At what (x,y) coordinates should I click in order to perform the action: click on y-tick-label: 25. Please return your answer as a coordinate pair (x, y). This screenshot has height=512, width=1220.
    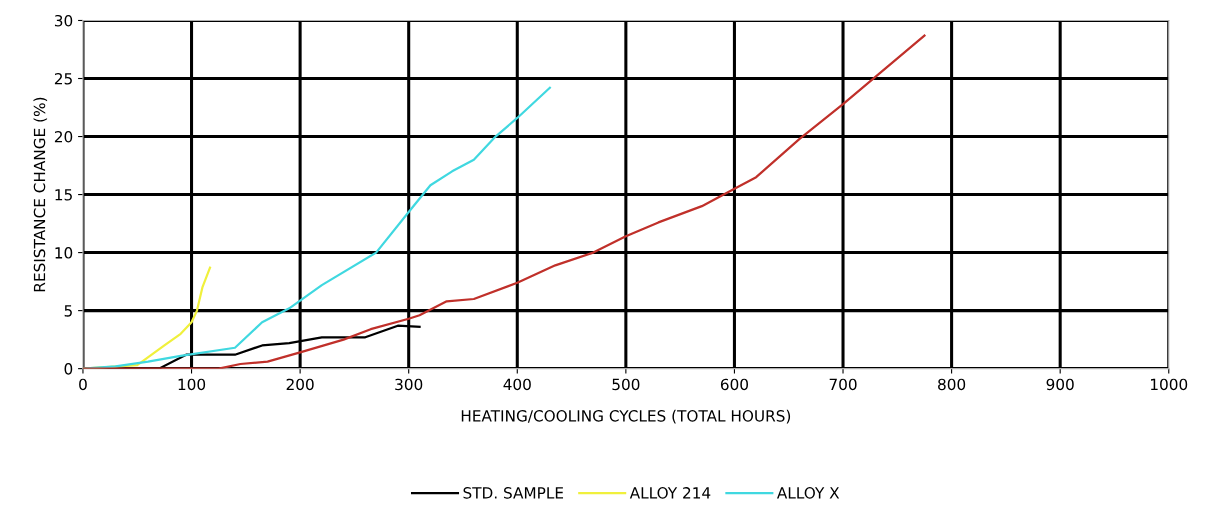
    Looking at the image, I should click on (63, 78).